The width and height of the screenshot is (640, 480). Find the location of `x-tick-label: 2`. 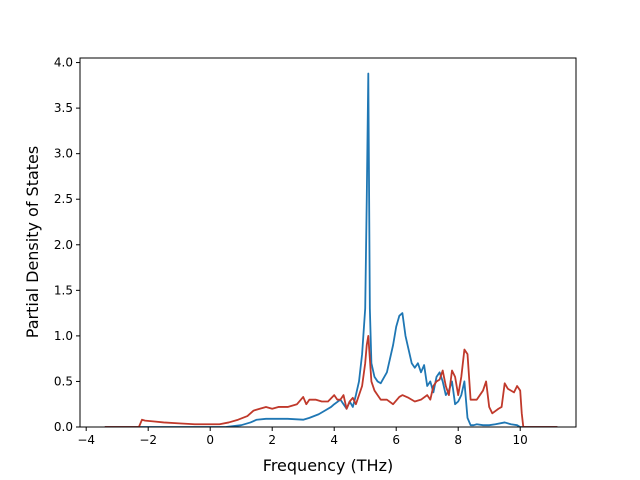

x-tick-label: 2 is located at coordinates (272, 440).